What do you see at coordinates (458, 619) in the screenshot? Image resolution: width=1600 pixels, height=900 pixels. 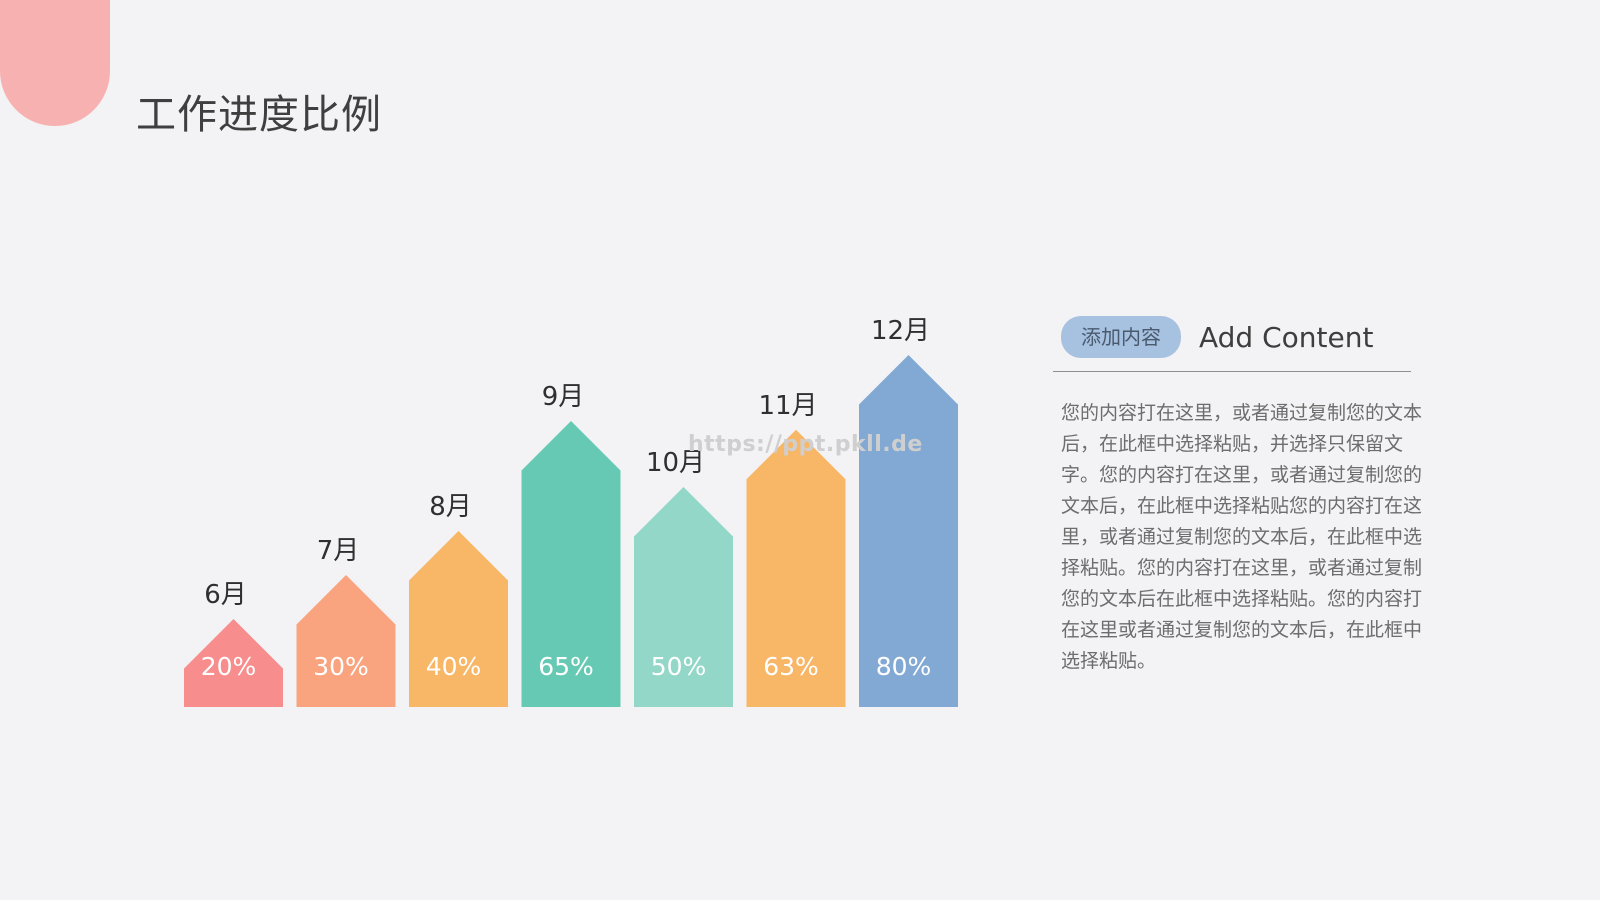 I see `bar-8月` at bounding box center [458, 619].